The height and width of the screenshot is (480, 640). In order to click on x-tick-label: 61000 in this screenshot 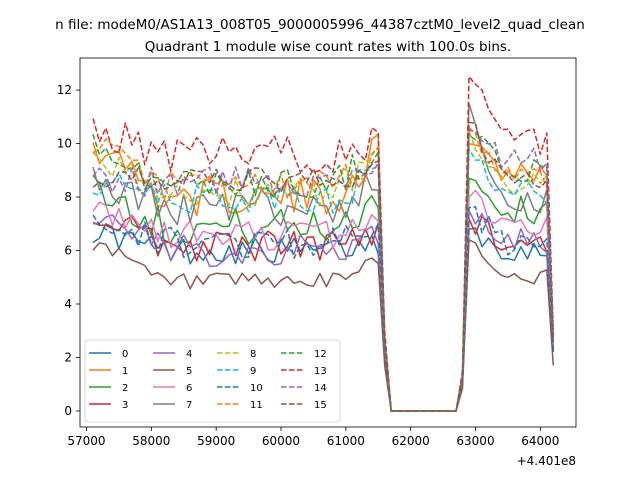, I will do `click(346, 441)`.